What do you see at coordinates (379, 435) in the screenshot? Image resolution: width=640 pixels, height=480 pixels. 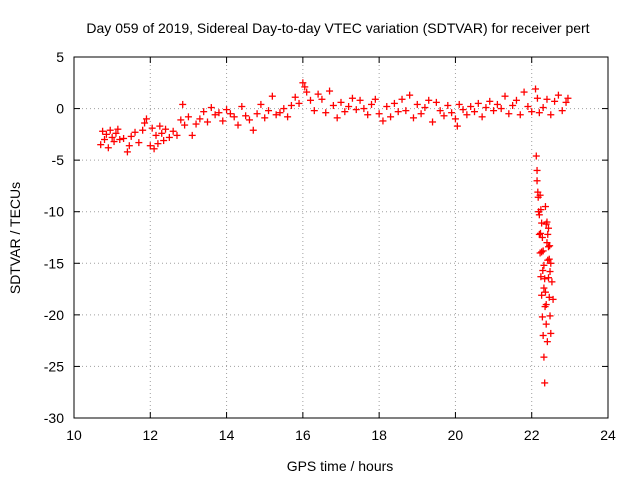 I see `x-tick-label: 18` at bounding box center [379, 435].